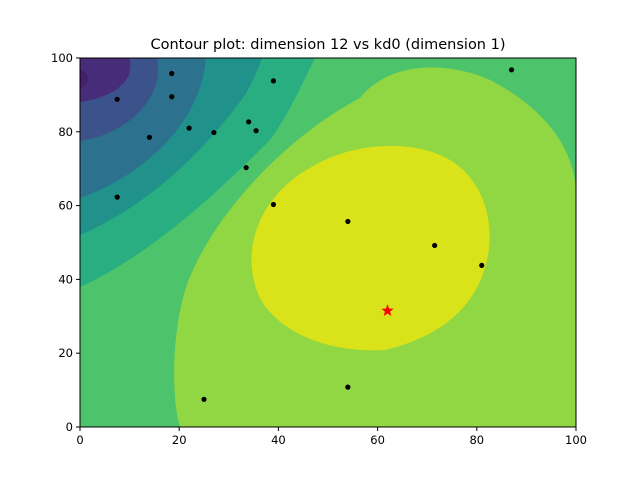 The width and height of the screenshot is (640, 480). I want to click on y-tick-label: 20, so click(65, 353).